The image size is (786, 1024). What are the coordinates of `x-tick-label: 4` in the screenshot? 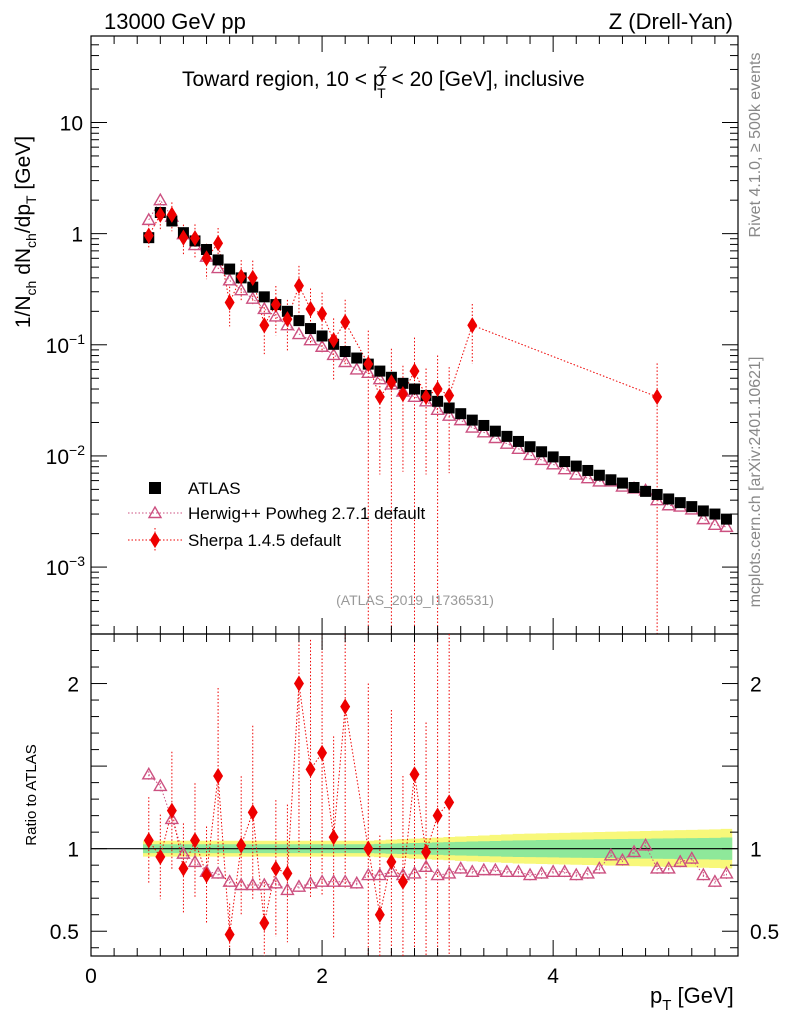 It's located at (553, 976).